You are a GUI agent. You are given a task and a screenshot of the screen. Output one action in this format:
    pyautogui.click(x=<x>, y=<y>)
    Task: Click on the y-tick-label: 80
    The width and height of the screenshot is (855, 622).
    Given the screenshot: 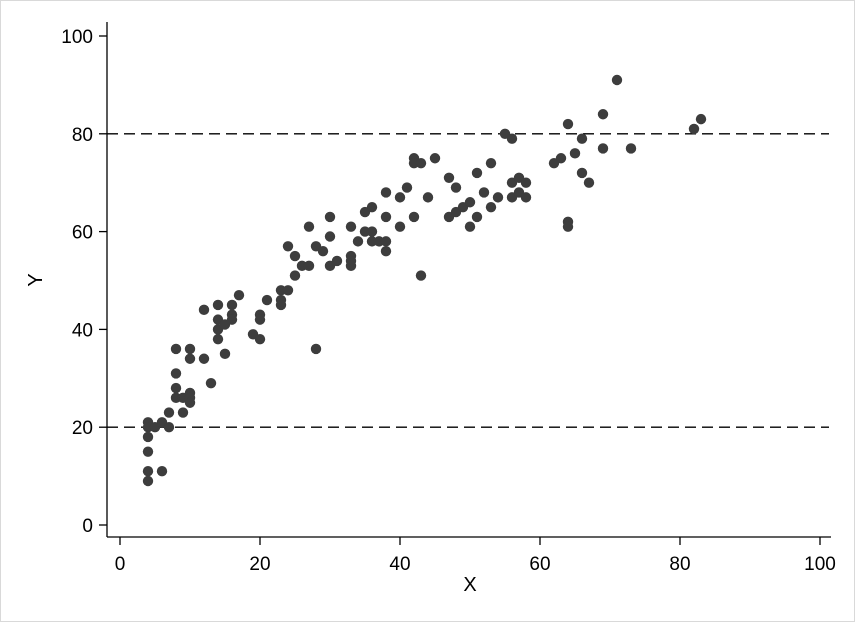 What is the action you would take?
    pyautogui.click(x=82, y=135)
    